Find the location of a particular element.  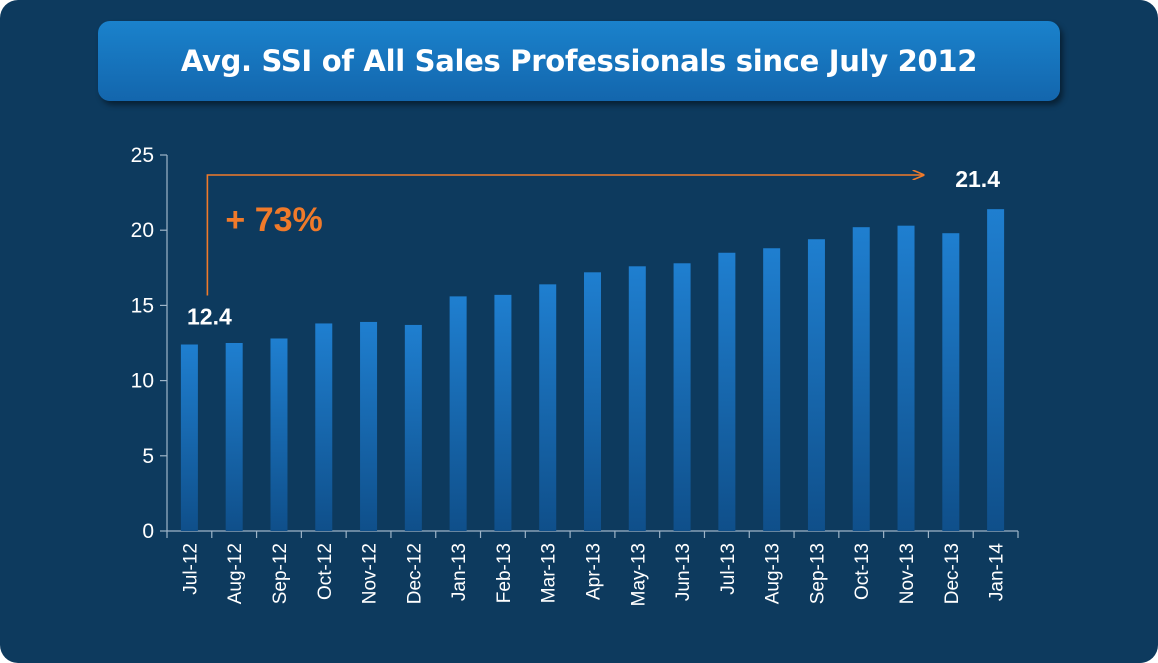

x-tick-label: Dec-12 is located at coordinates (414, 573).